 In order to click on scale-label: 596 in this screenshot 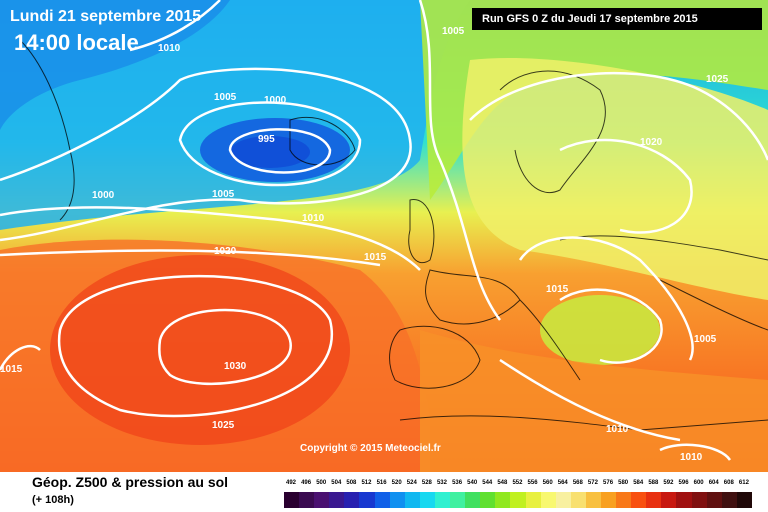, I will do `click(683, 483)`.